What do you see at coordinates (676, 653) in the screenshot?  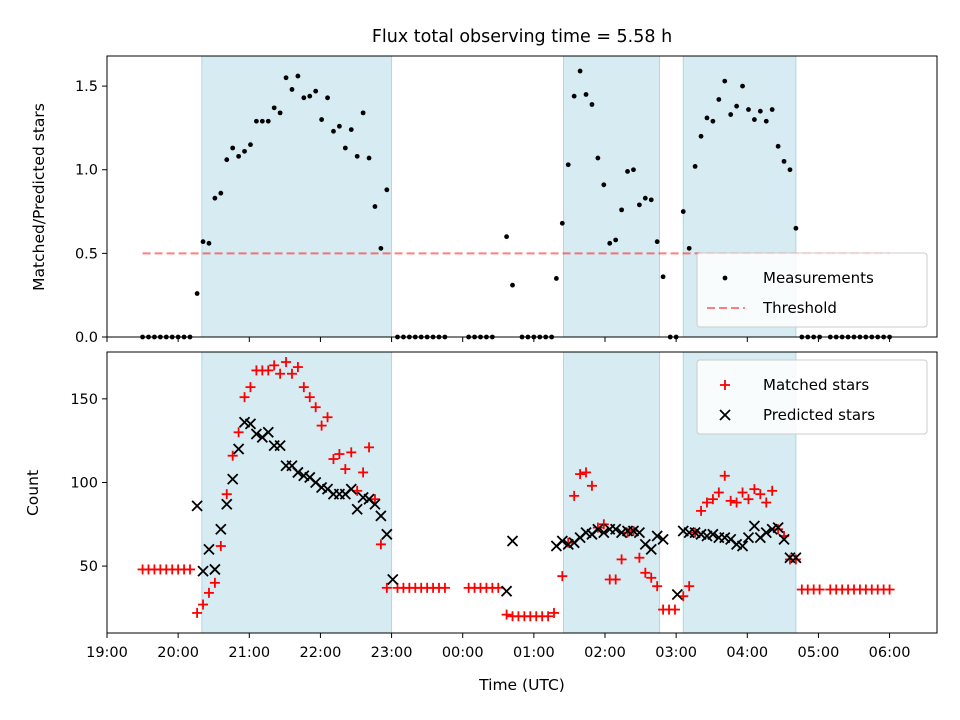 I see `x-tick-label: 03:00` at bounding box center [676, 653].